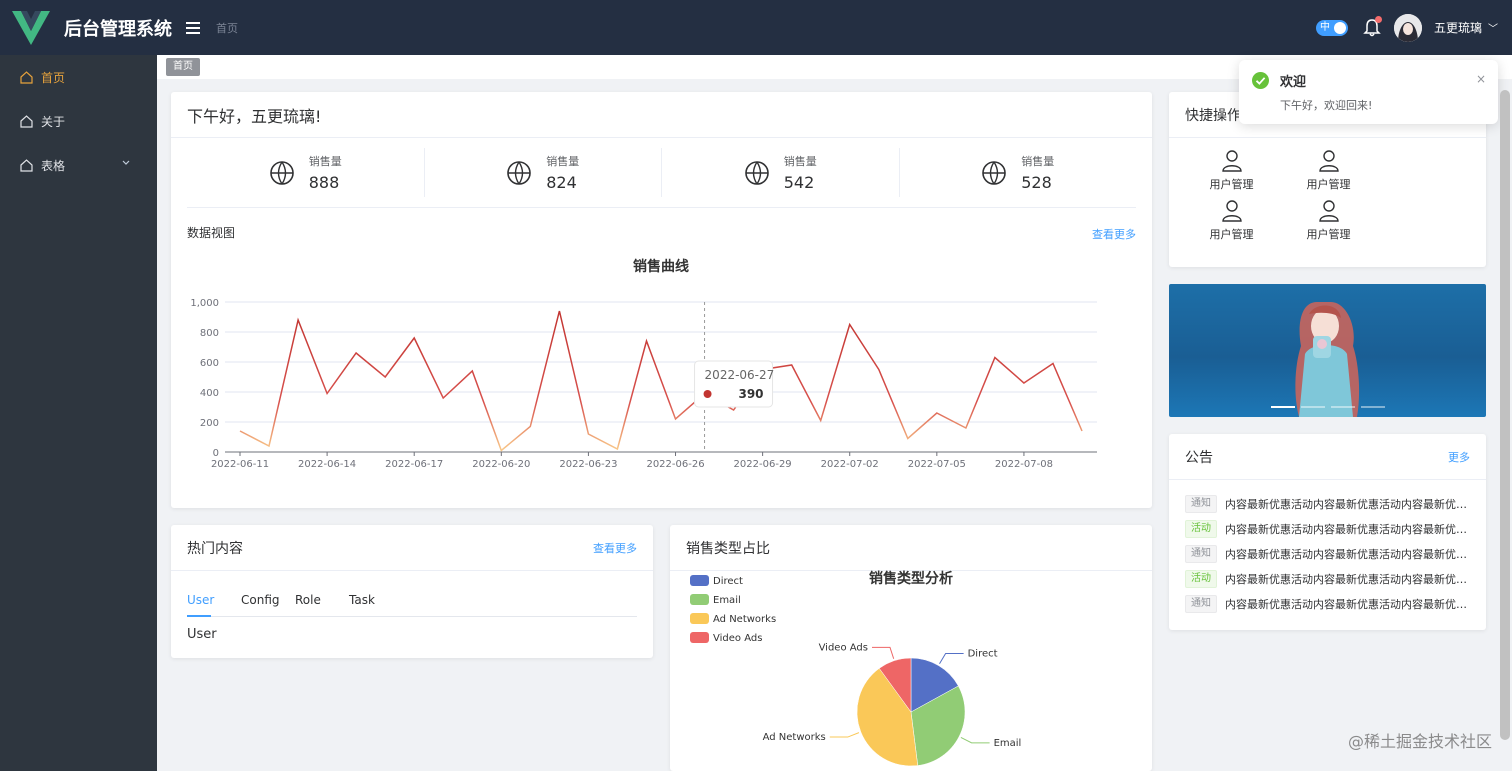 The width and height of the screenshot is (1512, 771). I want to click on bell-icon, so click(1372, 26).